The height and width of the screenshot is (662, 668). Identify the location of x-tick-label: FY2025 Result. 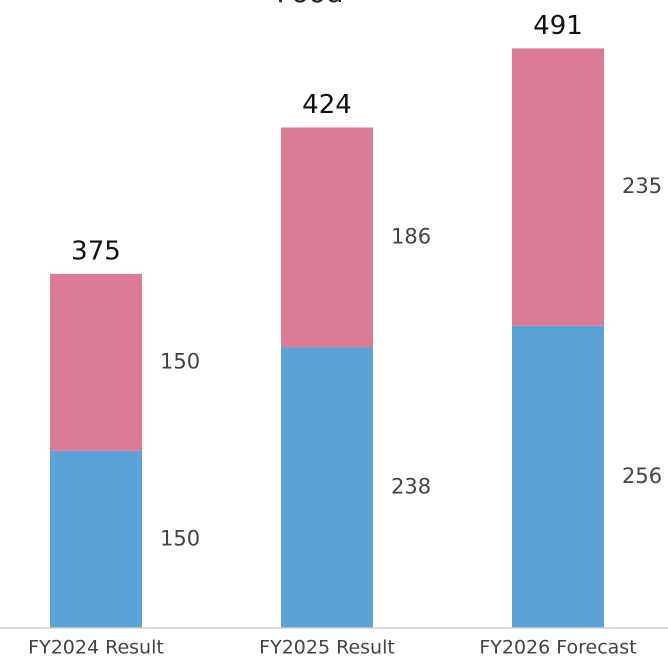
(327, 648).